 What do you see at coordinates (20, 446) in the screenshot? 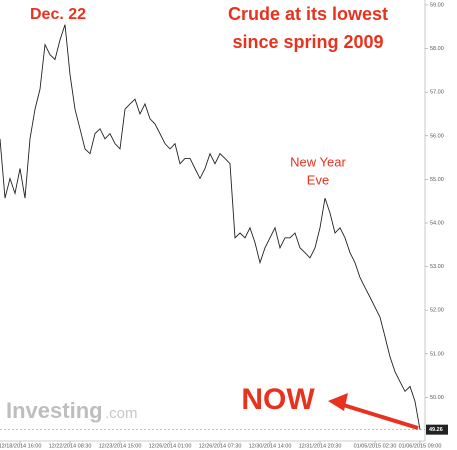
I see `x-tick-label: 12/18/2014 16:00` at bounding box center [20, 446].